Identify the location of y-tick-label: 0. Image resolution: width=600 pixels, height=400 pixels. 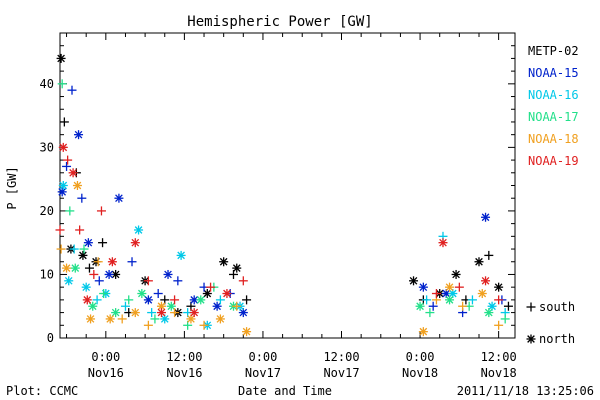
(50, 338).